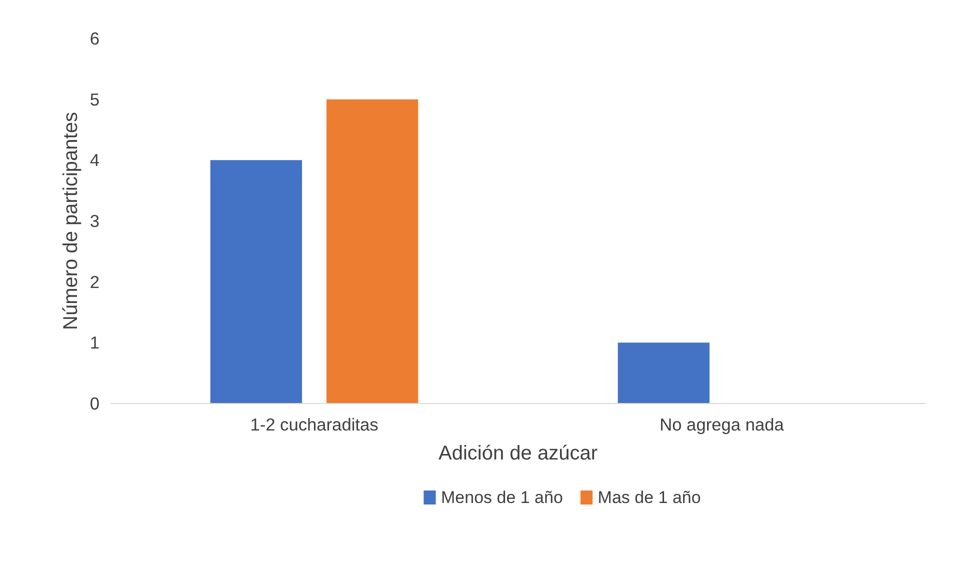 This screenshot has height=577, width=955. I want to click on y-tick-label: 4, so click(95, 160).